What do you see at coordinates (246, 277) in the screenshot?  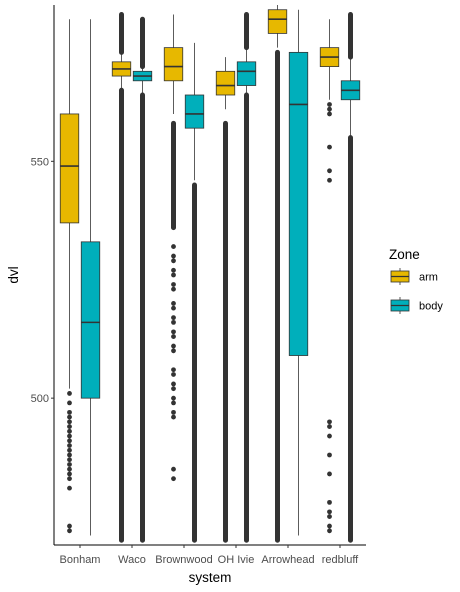 I see `box-body-oh-ivie` at bounding box center [246, 277].